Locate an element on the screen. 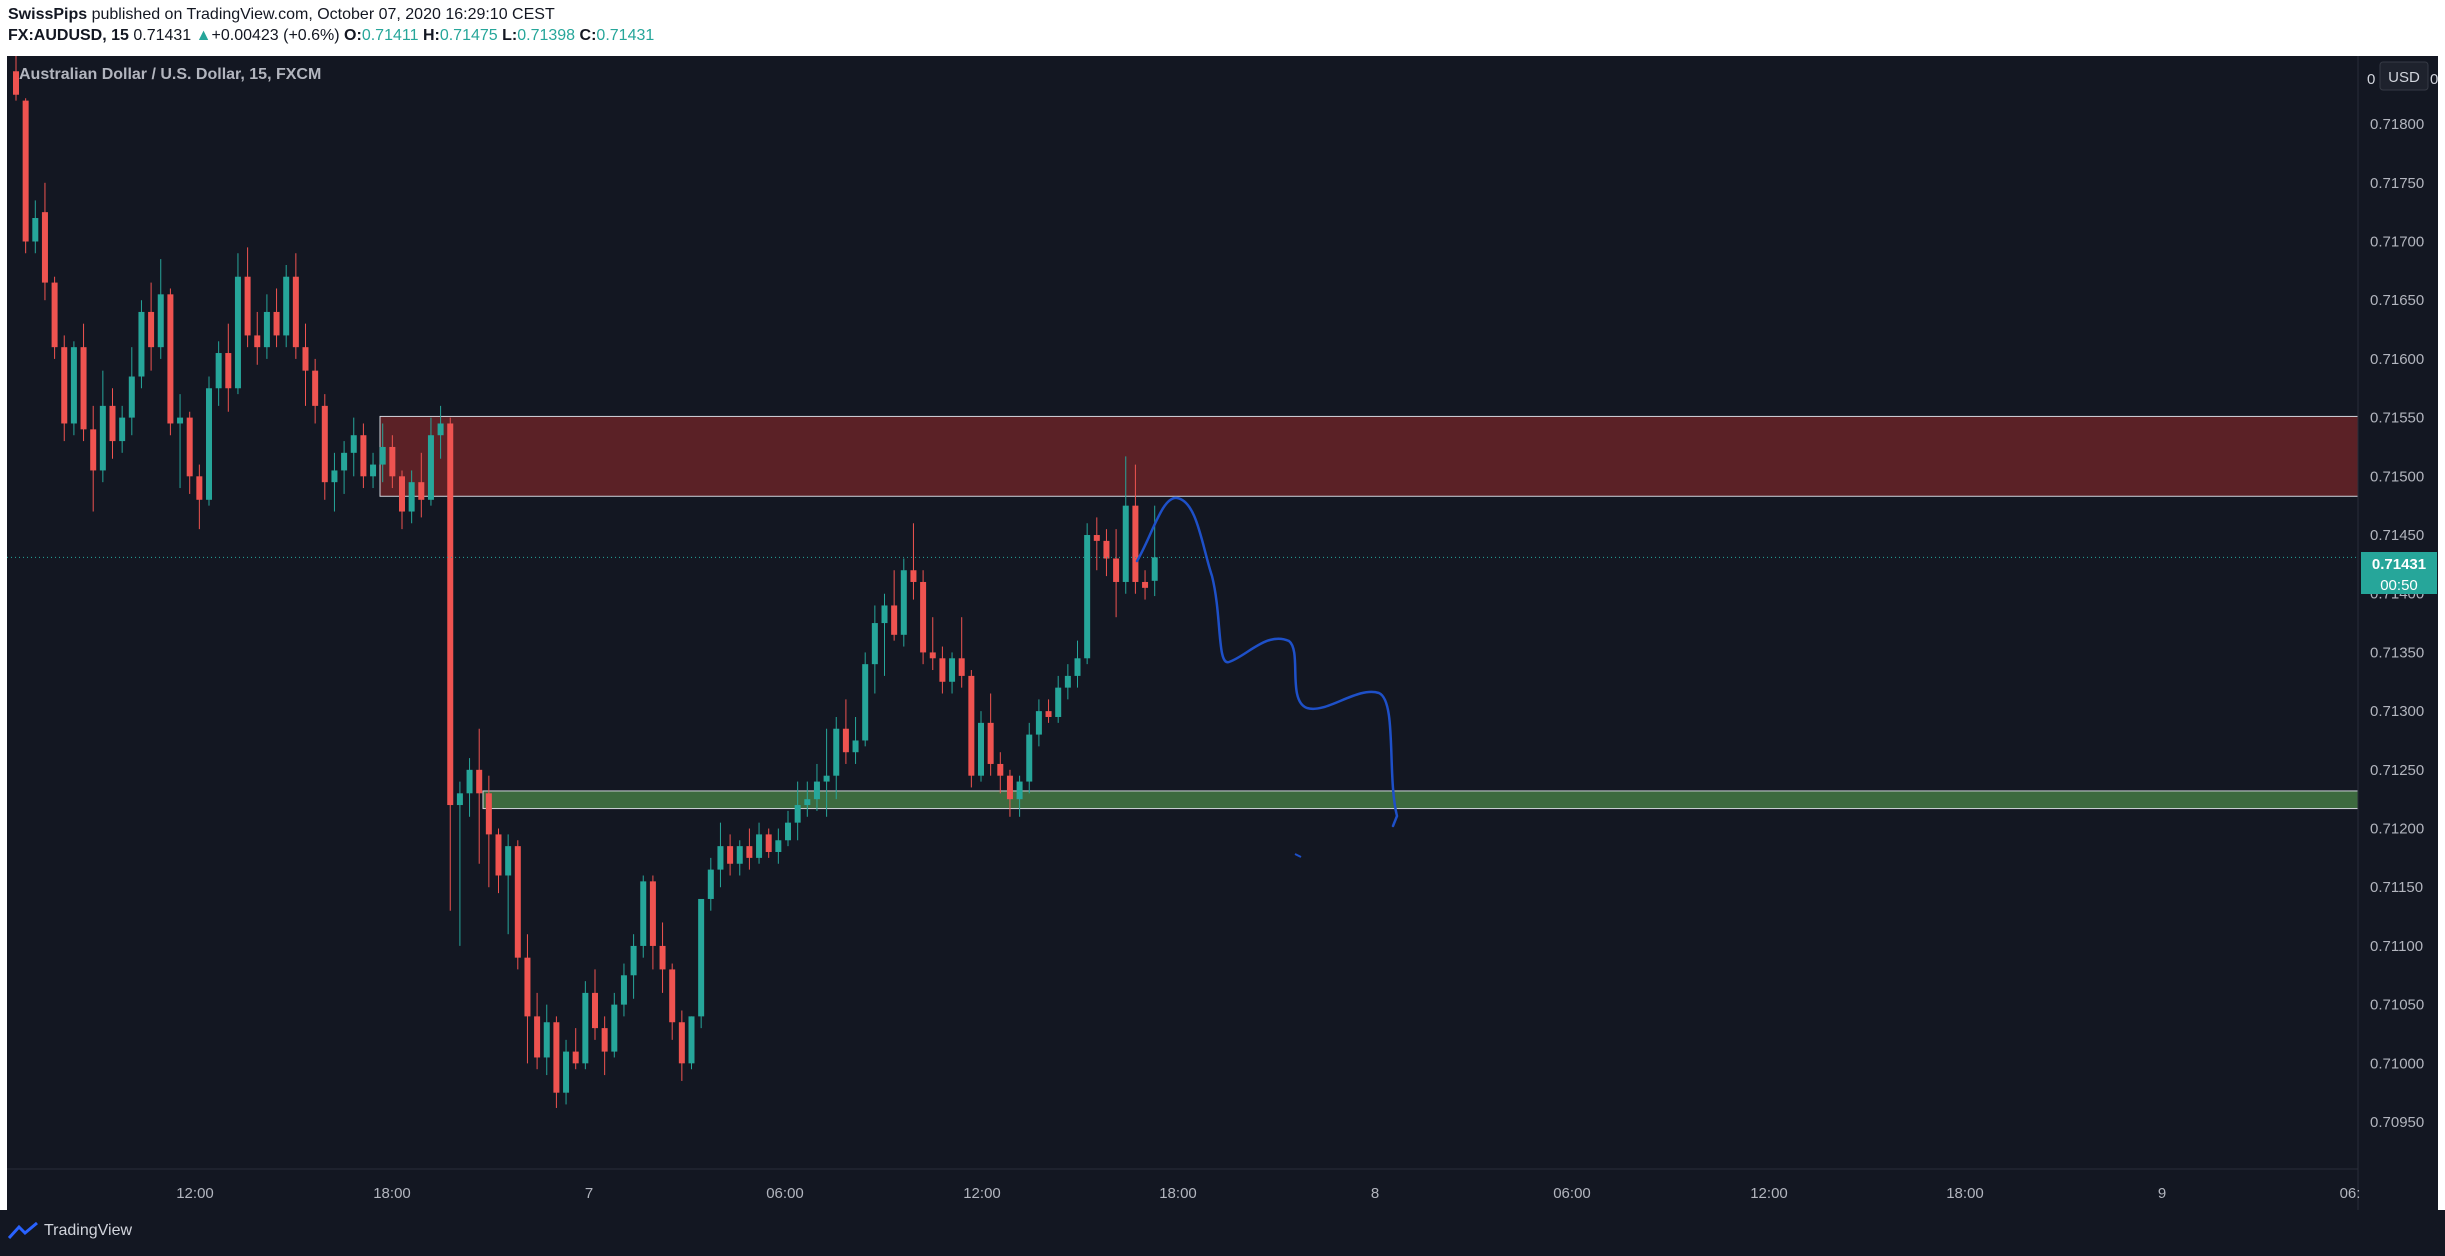 The image size is (2445, 1256). close-label: C: is located at coordinates (588, 35).